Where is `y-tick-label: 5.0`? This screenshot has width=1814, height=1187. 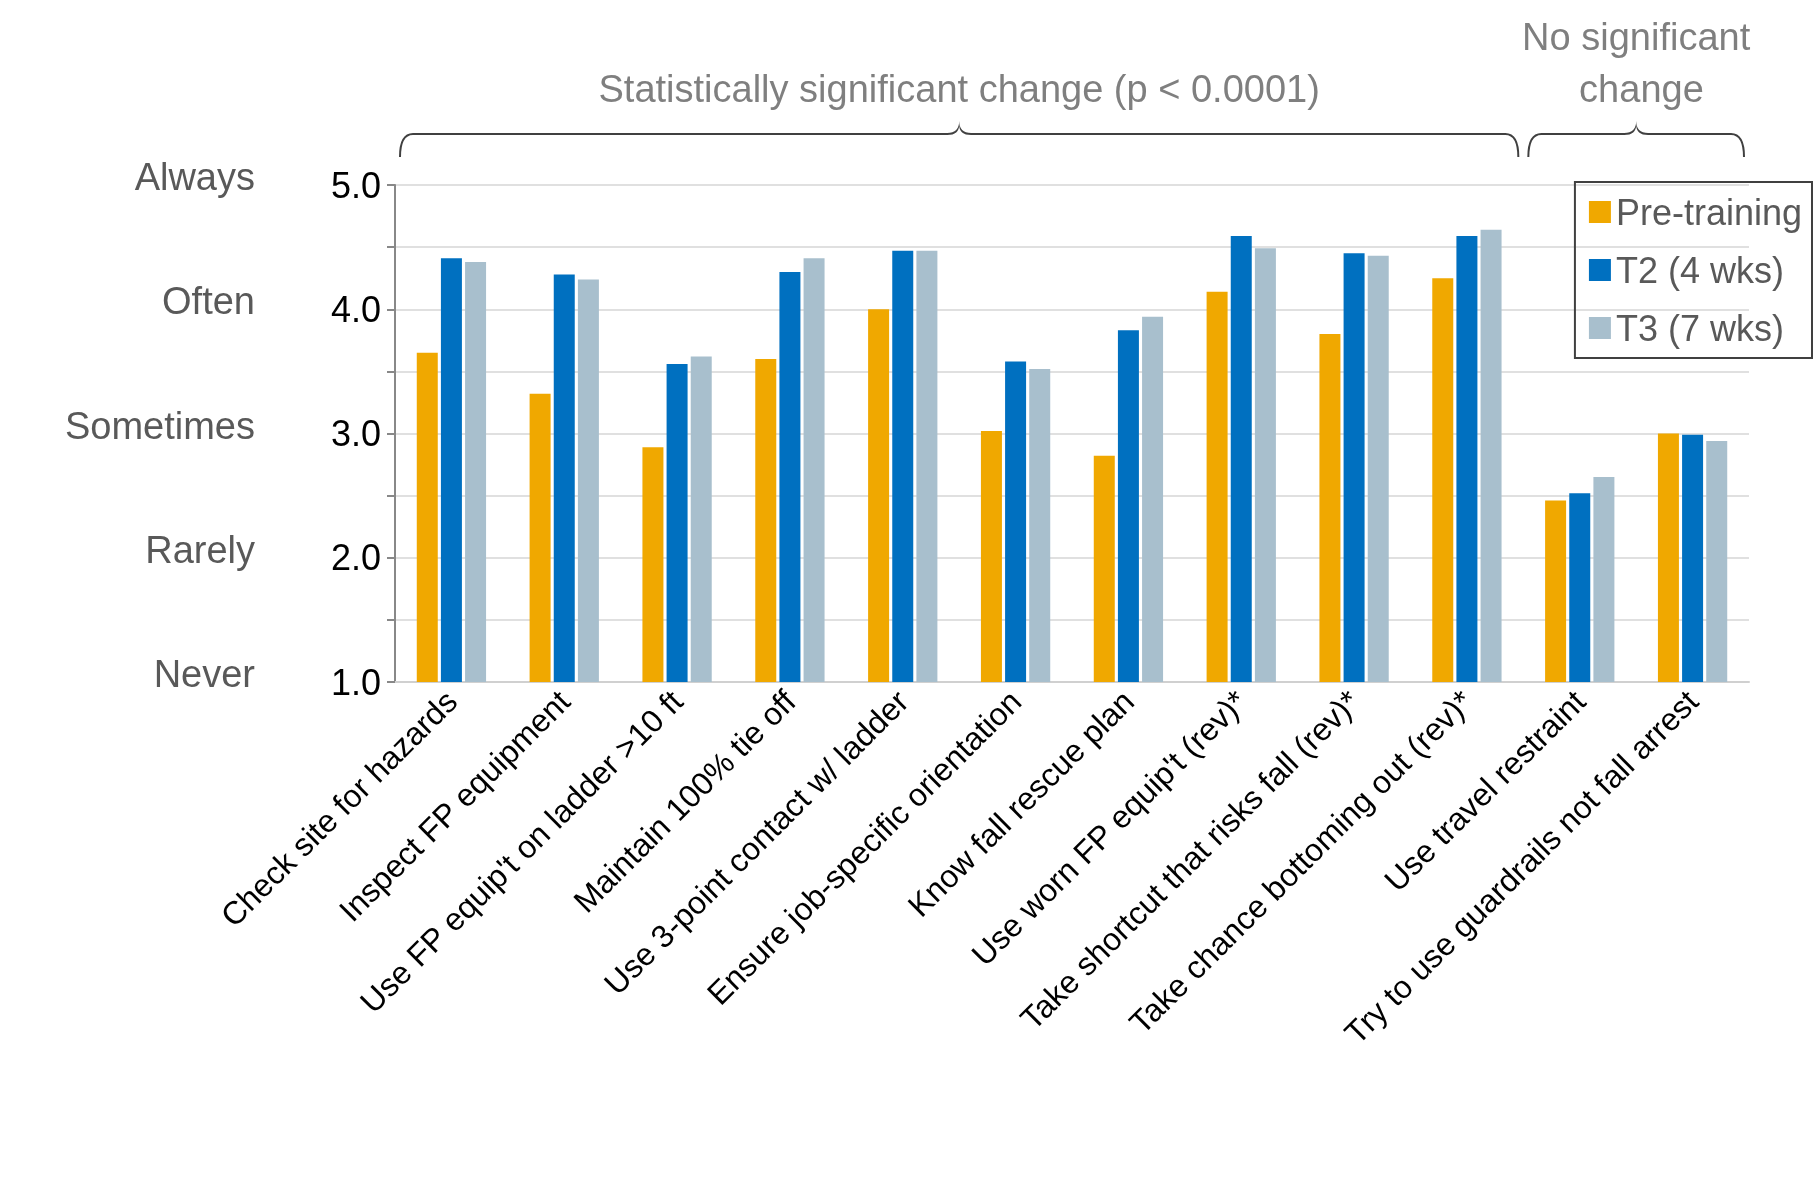 y-tick-label: 5.0 is located at coordinates (355, 185).